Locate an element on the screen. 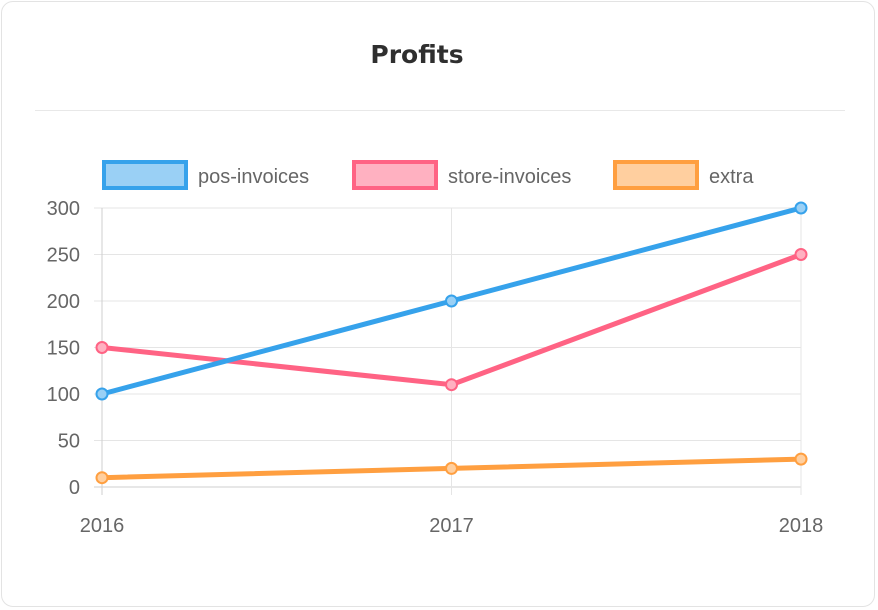  legend-swatch-pos-invoices is located at coordinates (145, 175).